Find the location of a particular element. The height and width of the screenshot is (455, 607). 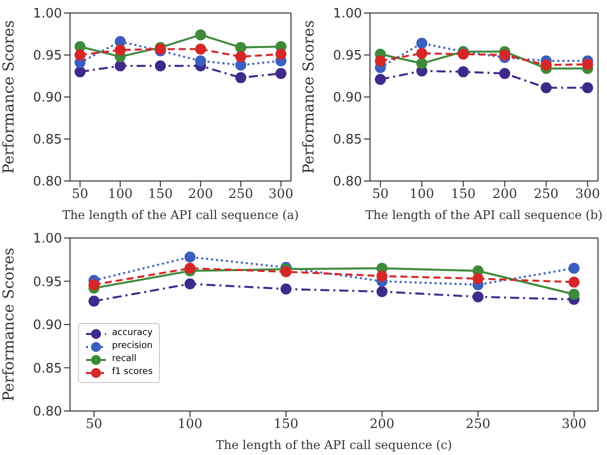

x-axis-title: The length of the API call sequence (c) is located at coordinates (334, 445).